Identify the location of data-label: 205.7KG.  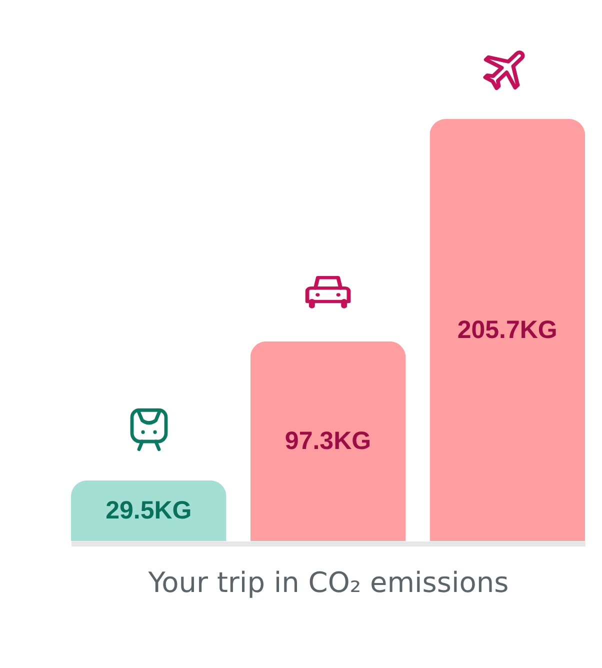
(507, 330).